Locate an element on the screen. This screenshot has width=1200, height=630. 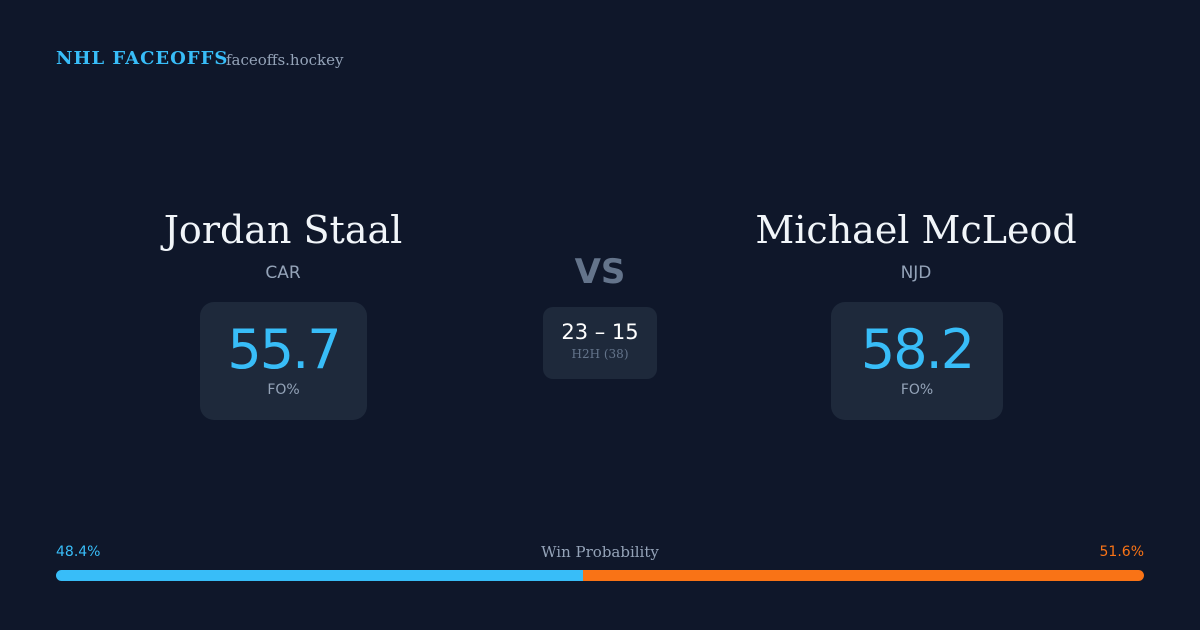
h2h-box: 23 – 15 H2H (38) is located at coordinates (600, 343).